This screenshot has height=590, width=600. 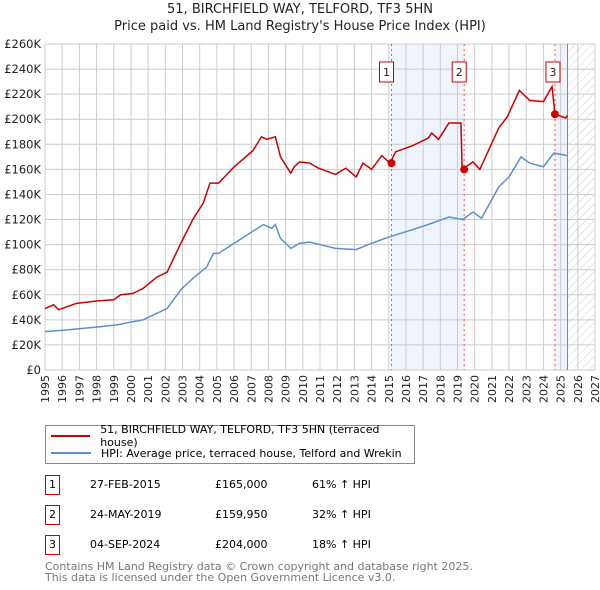 I want to click on y-tick-label: £40K, so click(x=27, y=320).